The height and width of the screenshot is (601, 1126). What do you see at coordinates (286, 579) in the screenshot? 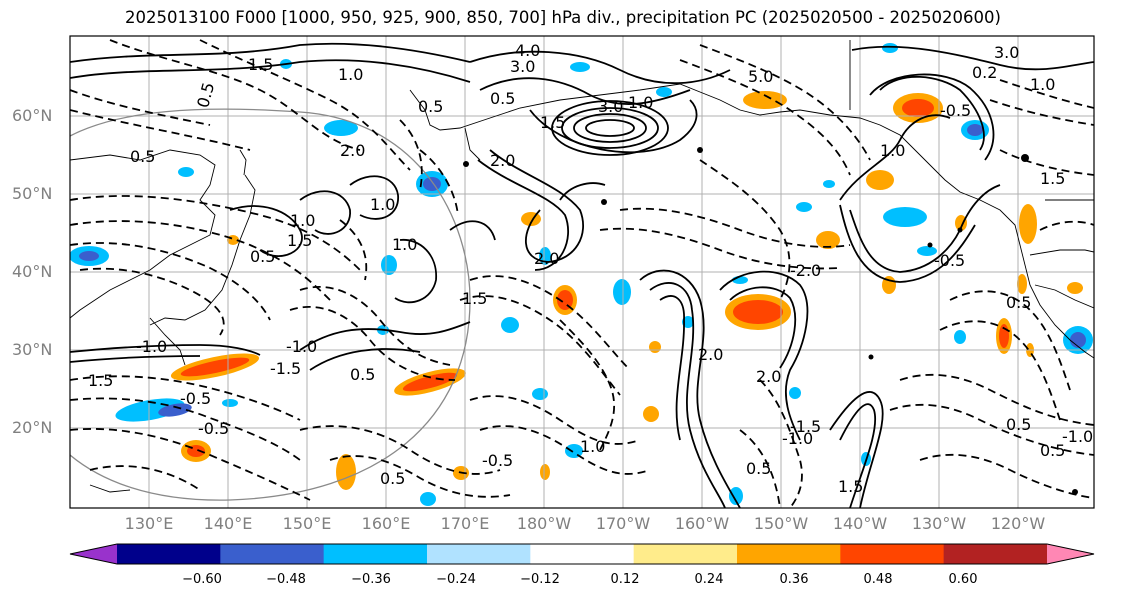
I see `colorbar-tick-label: −0.48` at bounding box center [286, 579].